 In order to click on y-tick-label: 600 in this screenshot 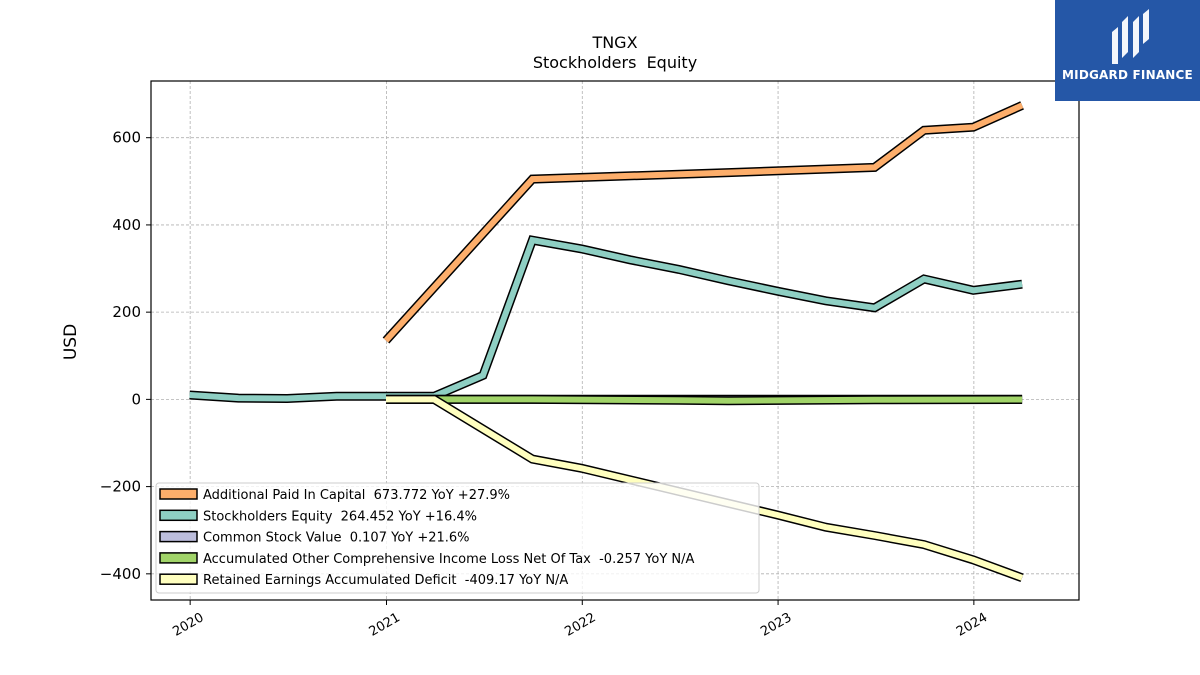, I will do `click(126, 138)`.